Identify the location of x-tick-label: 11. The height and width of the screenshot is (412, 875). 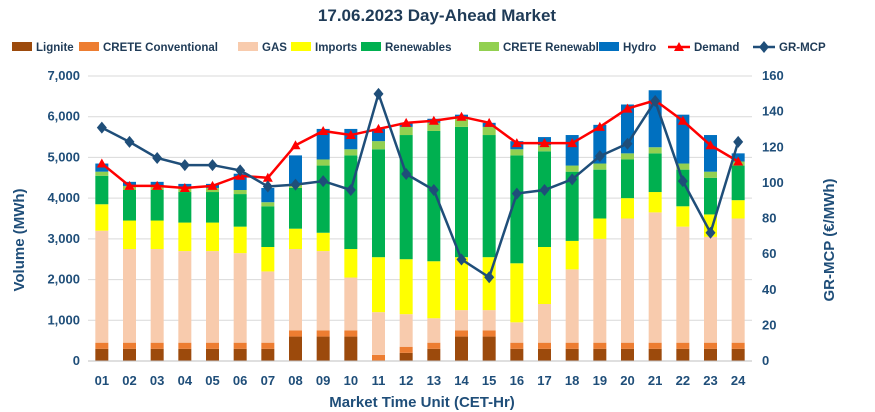
(379, 380).